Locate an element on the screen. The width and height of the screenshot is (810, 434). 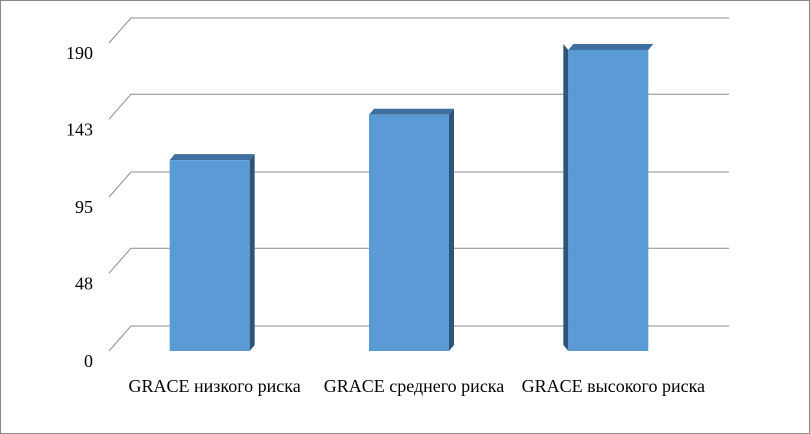
y-tick-label: 190 is located at coordinates (79, 53).